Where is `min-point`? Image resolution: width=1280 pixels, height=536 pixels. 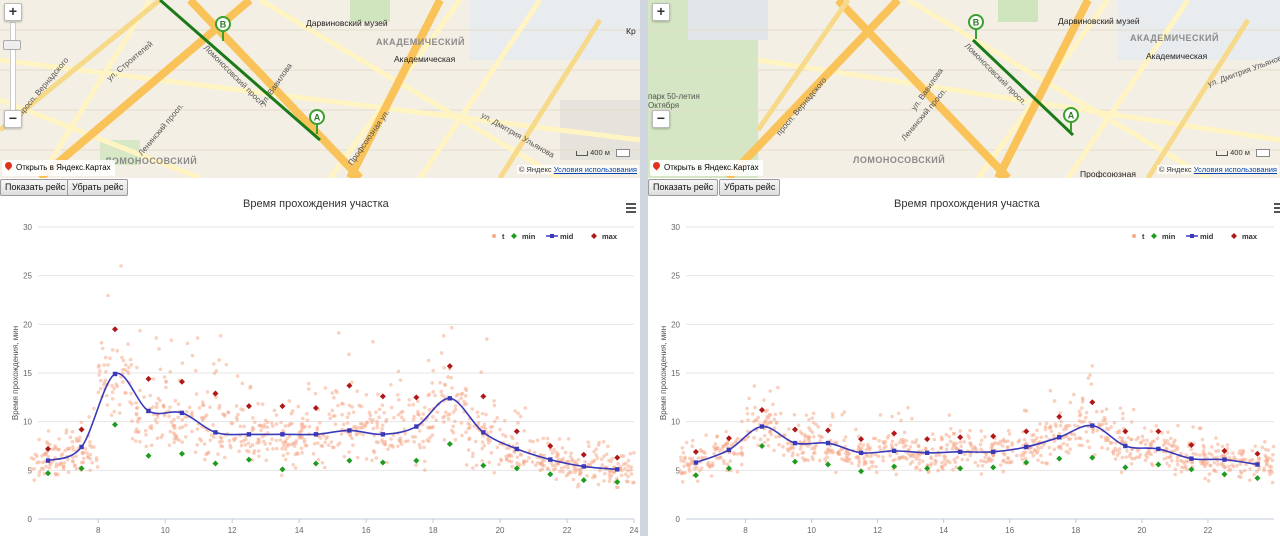
min-point is located at coordinates (550, 474).